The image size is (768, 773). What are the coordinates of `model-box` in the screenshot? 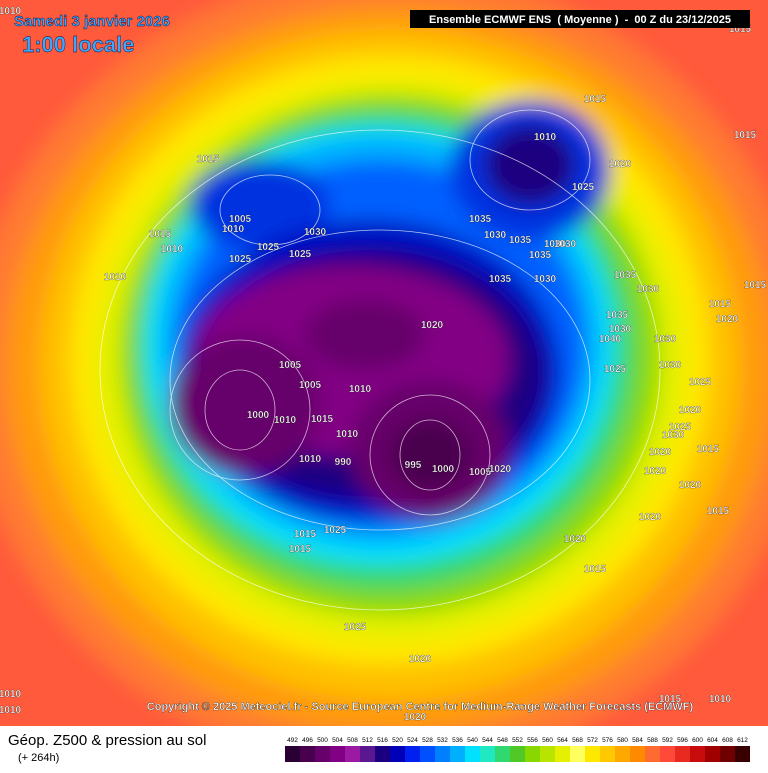 It's located at (580, 19).